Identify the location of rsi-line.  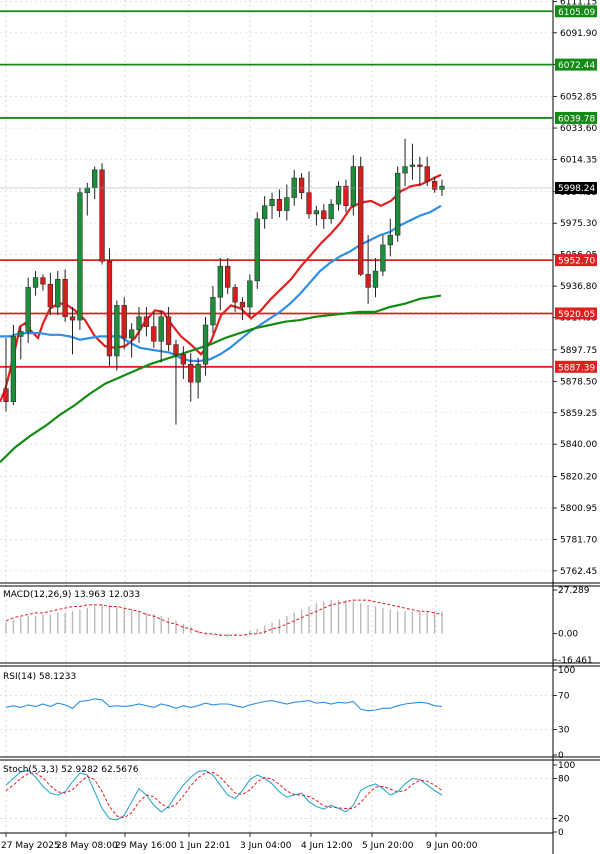
(224, 705).